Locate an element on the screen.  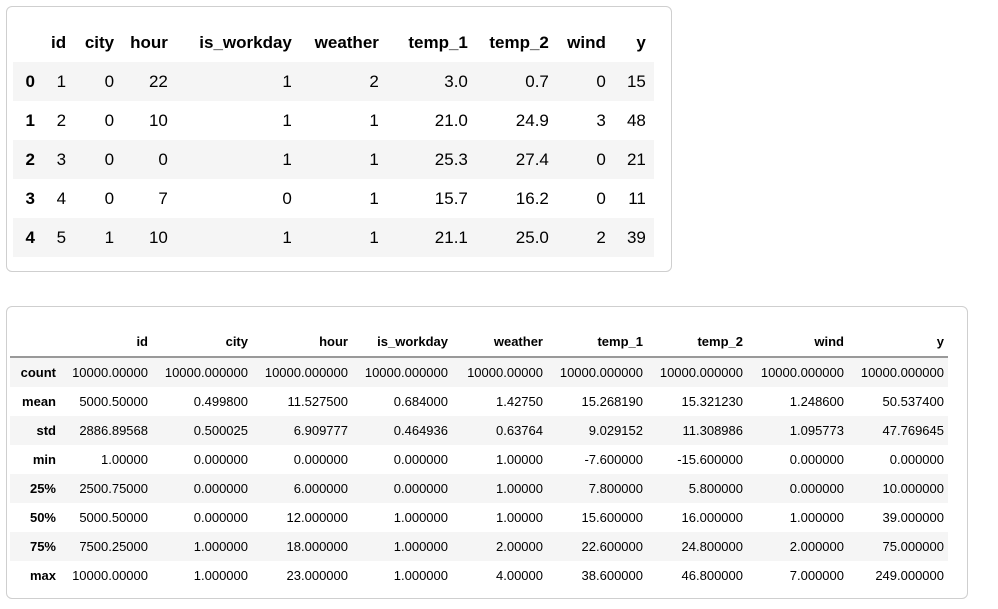
table-cell: 12.000000 is located at coordinates (317, 517).